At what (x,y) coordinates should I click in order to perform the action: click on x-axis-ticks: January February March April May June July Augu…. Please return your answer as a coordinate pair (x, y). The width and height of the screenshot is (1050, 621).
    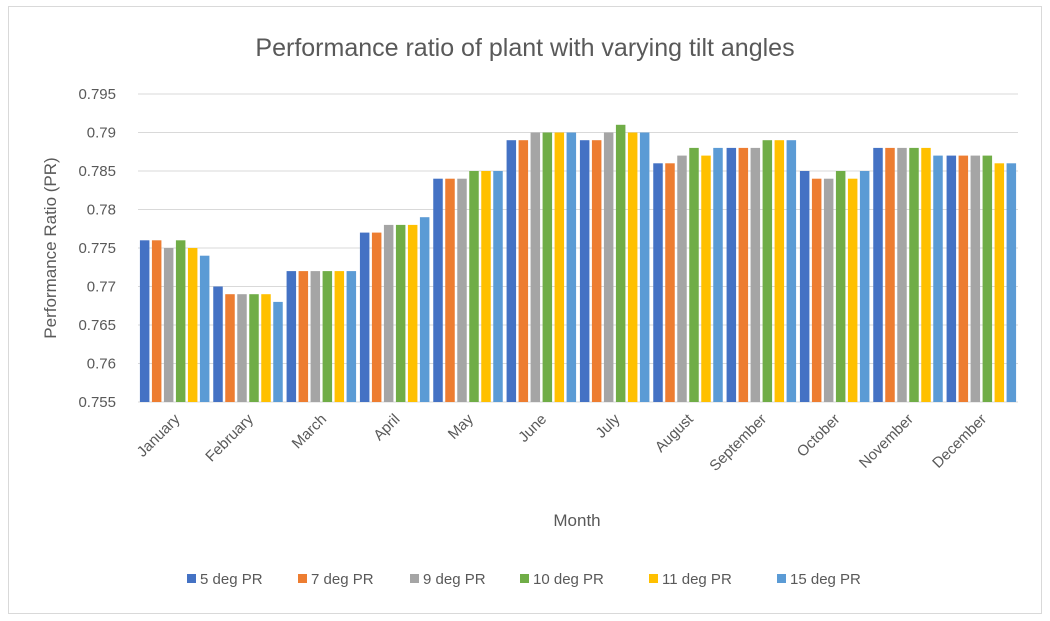
    Looking at the image, I should click on (562, 442).